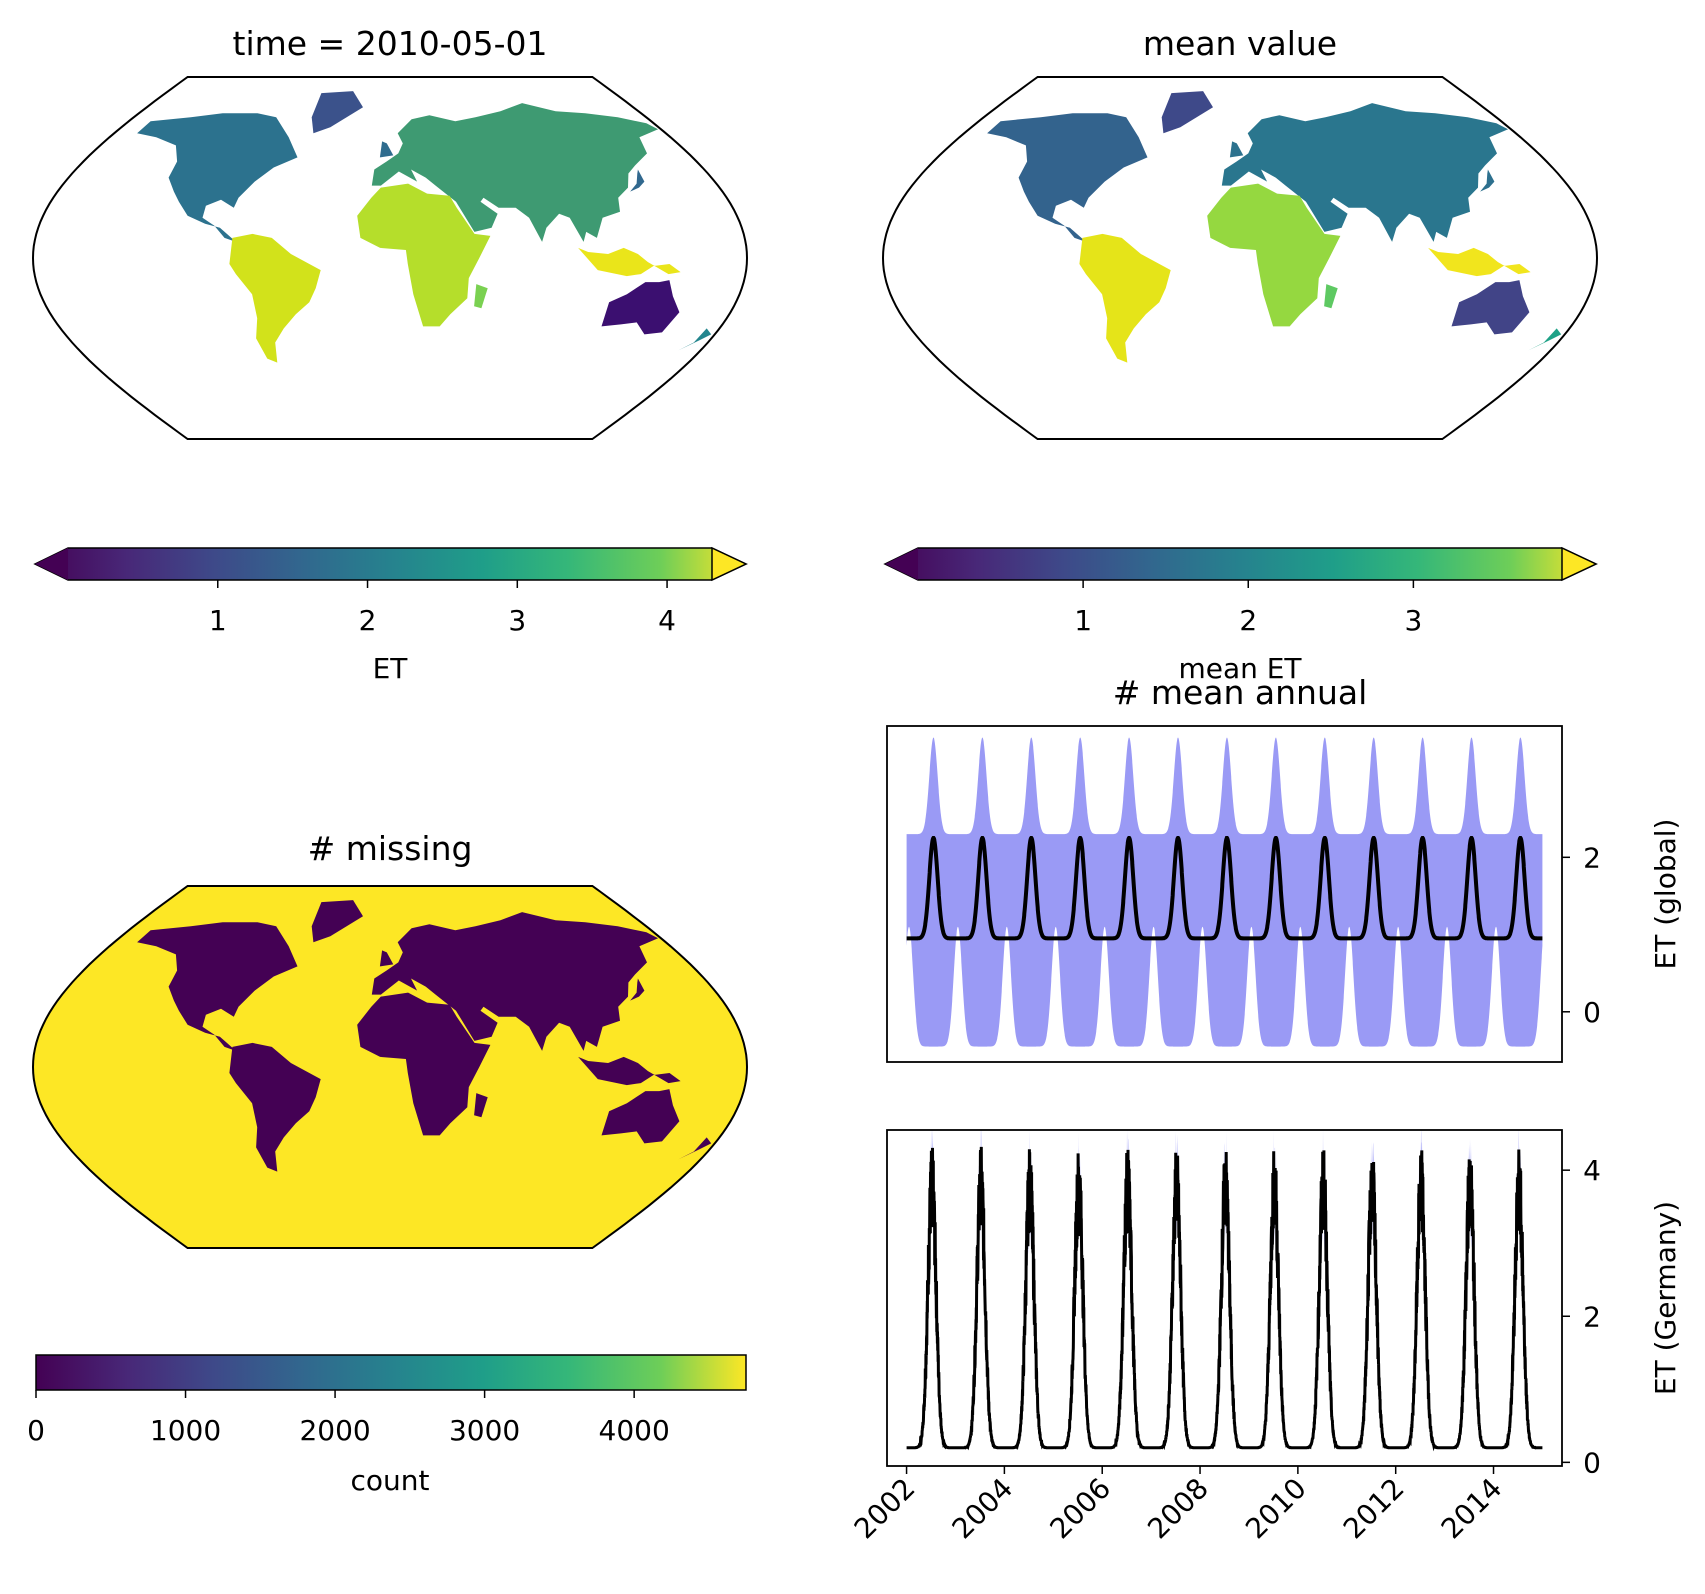 The width and height of the screenshot is (1705, 1594). Describe the element at coordinates (667, 620) in the screenshot. I see `colorbar-tick-label: 4` at that location.